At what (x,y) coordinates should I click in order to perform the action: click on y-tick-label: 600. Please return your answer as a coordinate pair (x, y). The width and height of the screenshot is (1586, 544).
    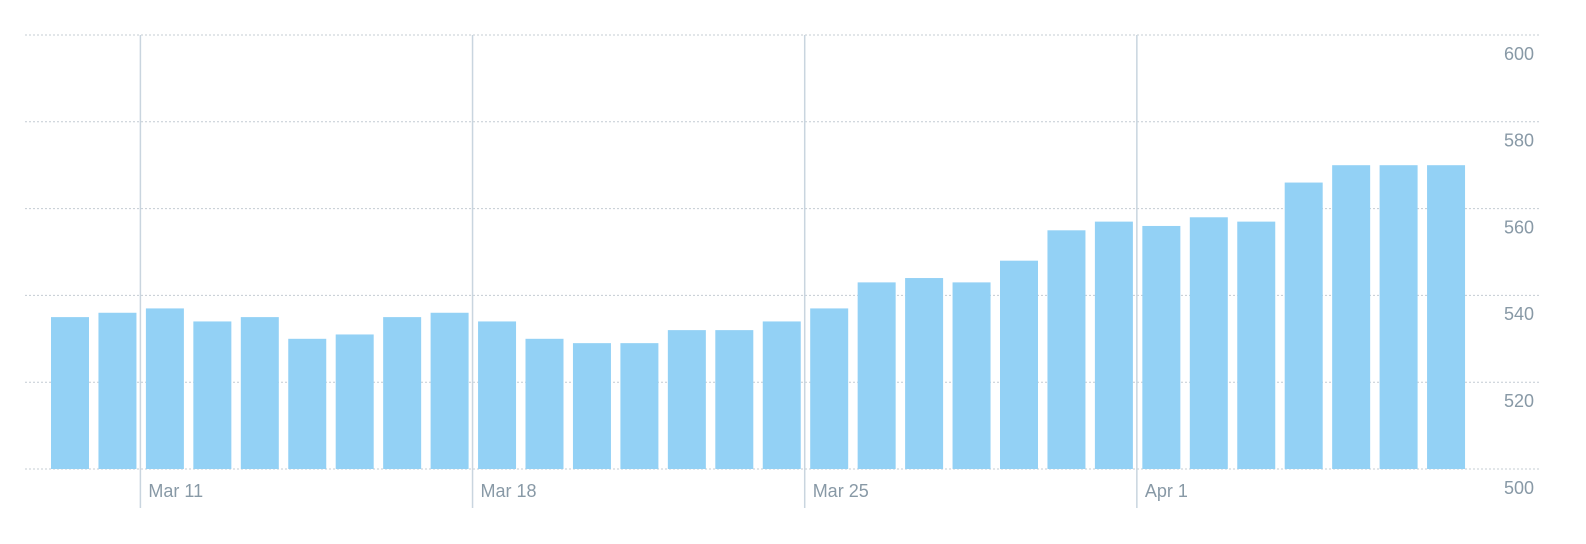
    Looking at the image, I should click on (1519, 54).